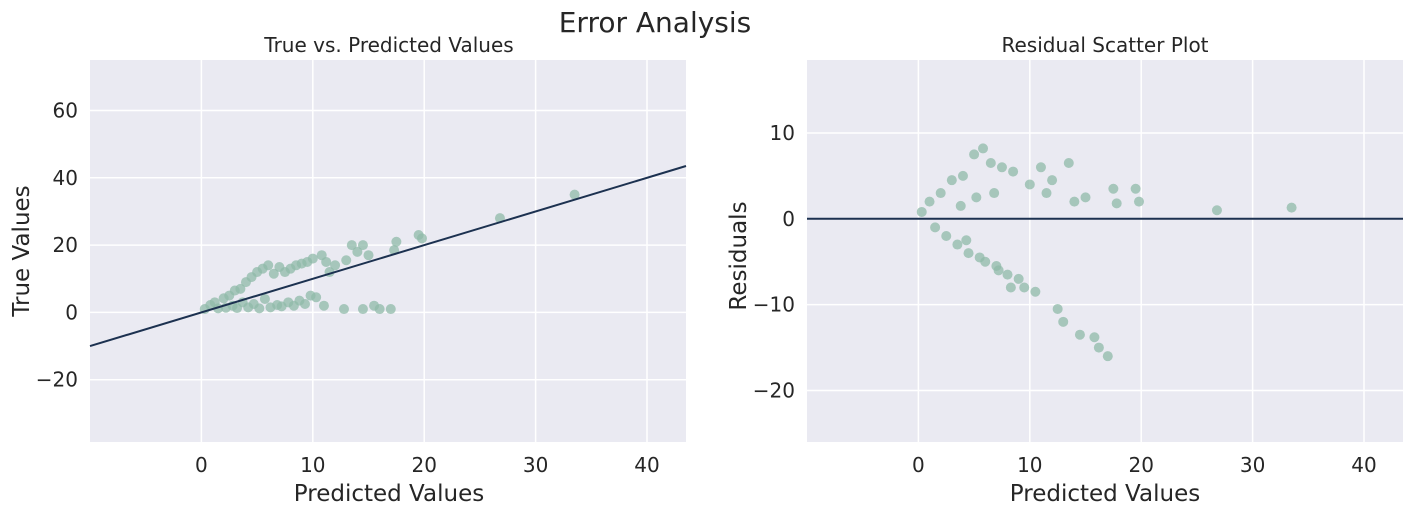 This screenshot has width=1413, height=516. I want to click on scatter-points, so click(1106, 252).